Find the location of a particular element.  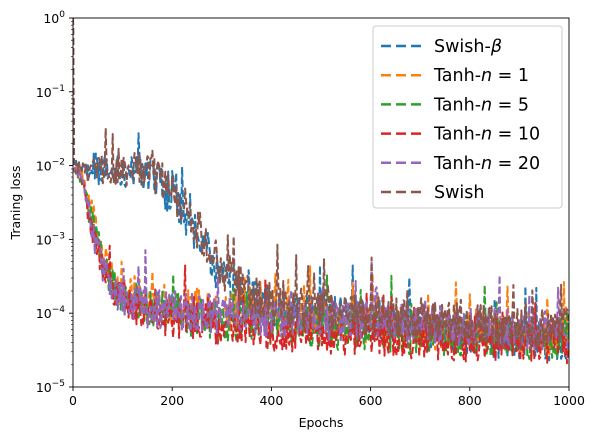

y-tick-label: 10⁻⁵ is located at coordinates (50, 387).